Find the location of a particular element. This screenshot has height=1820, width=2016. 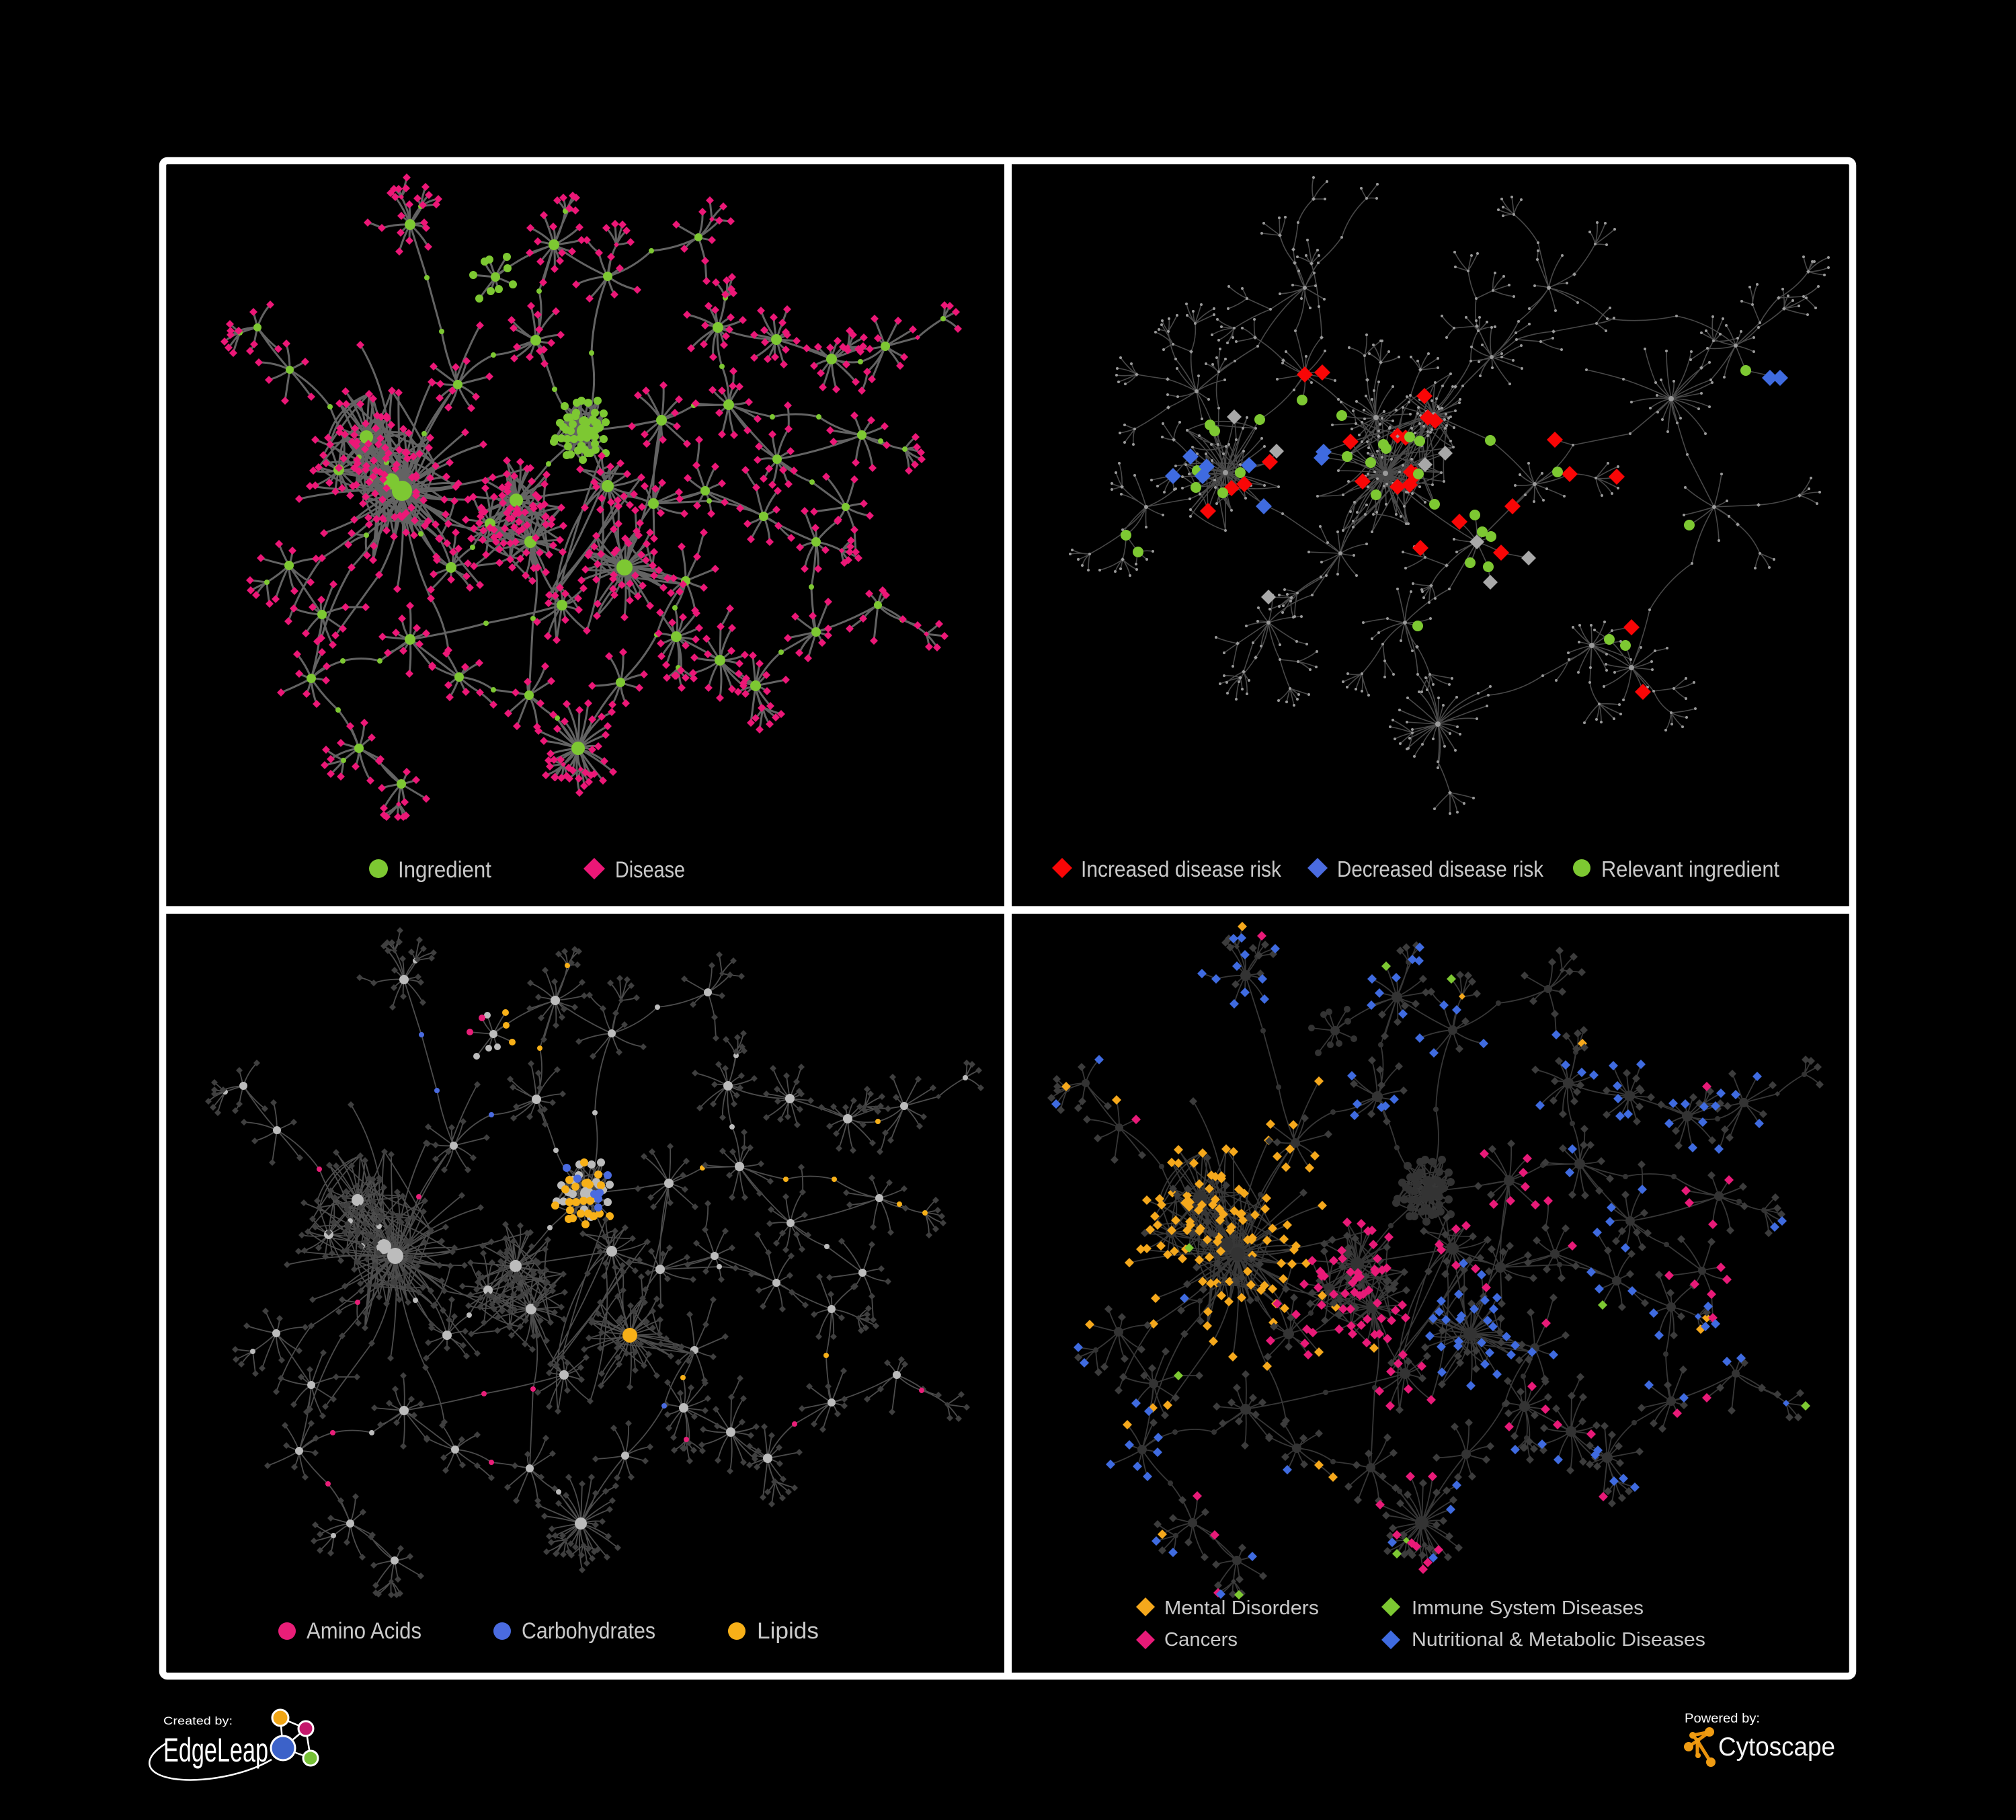

svg-text: Amino Acids is located at coordinates (364, 1631).